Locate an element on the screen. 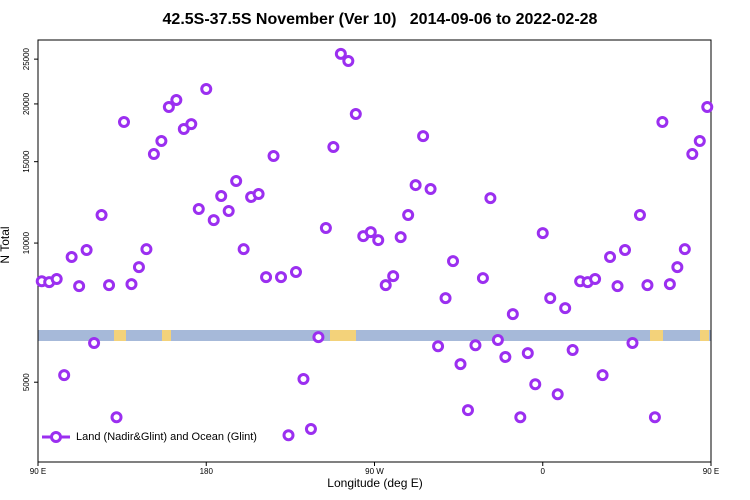  land-ocean-strip is located at coordinates (374, 335).